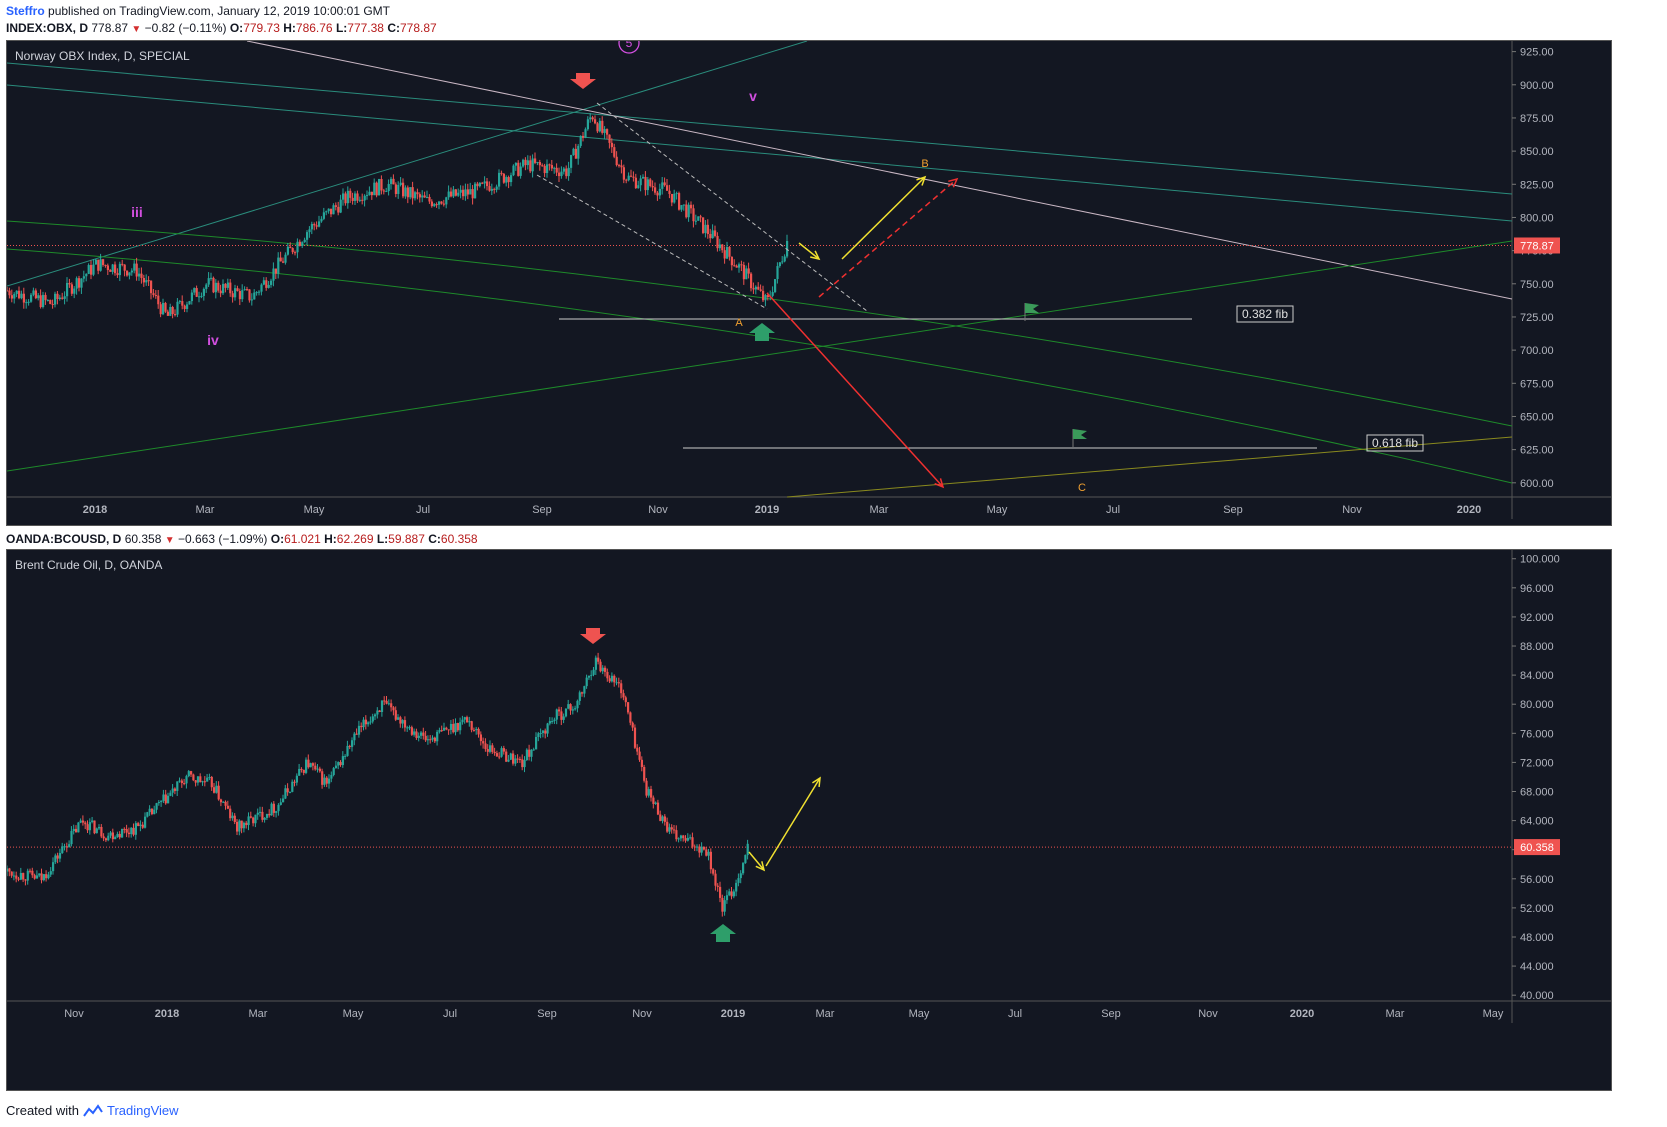  Describe the element at coordinates (1537, 351) in the screenshot. I see `price-tick-label: 700.00` at that location.